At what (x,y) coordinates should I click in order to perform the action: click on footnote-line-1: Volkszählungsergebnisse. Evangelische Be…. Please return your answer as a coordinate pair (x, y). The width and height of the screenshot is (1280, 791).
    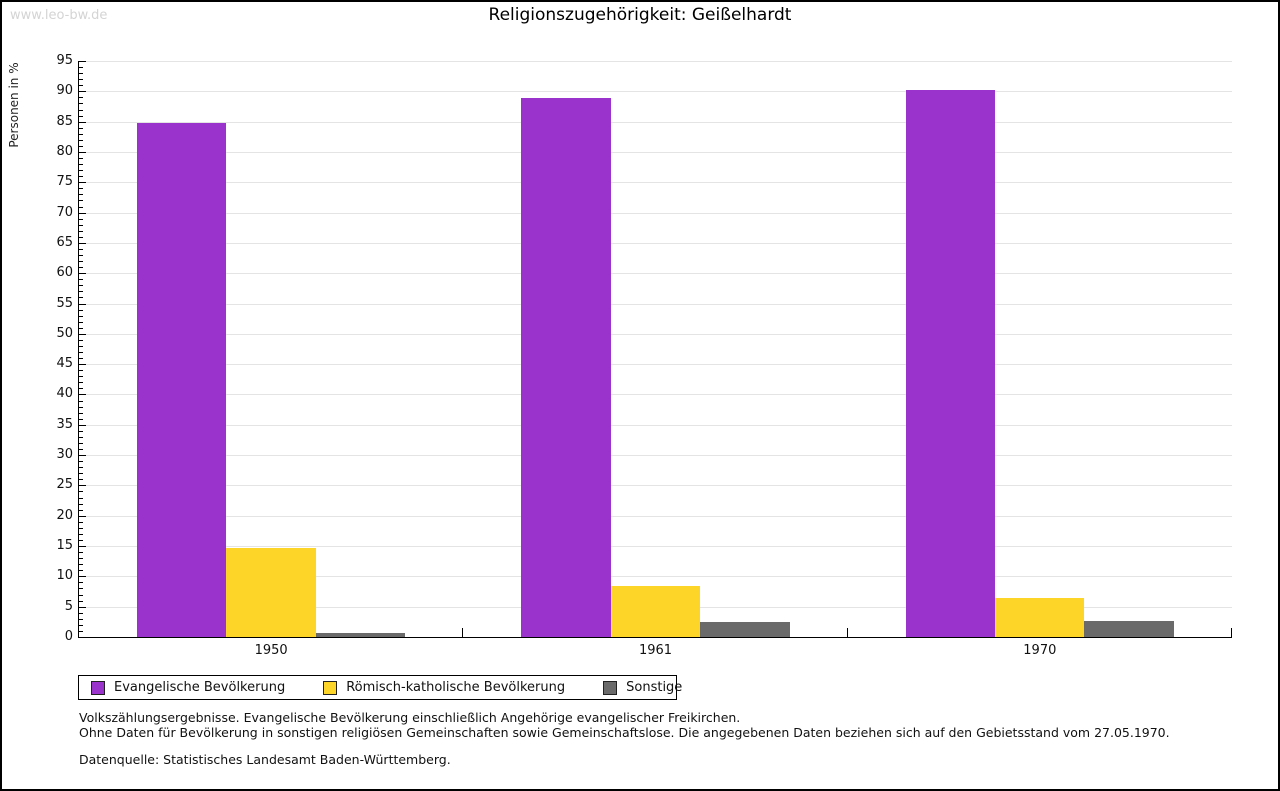
    Looking at the image, I should click on (410, 717).